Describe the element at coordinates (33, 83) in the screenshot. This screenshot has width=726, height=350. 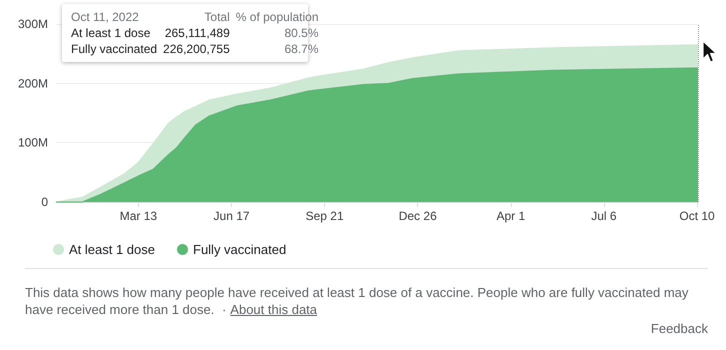
I see `y-tick-label: 200M` at that location.